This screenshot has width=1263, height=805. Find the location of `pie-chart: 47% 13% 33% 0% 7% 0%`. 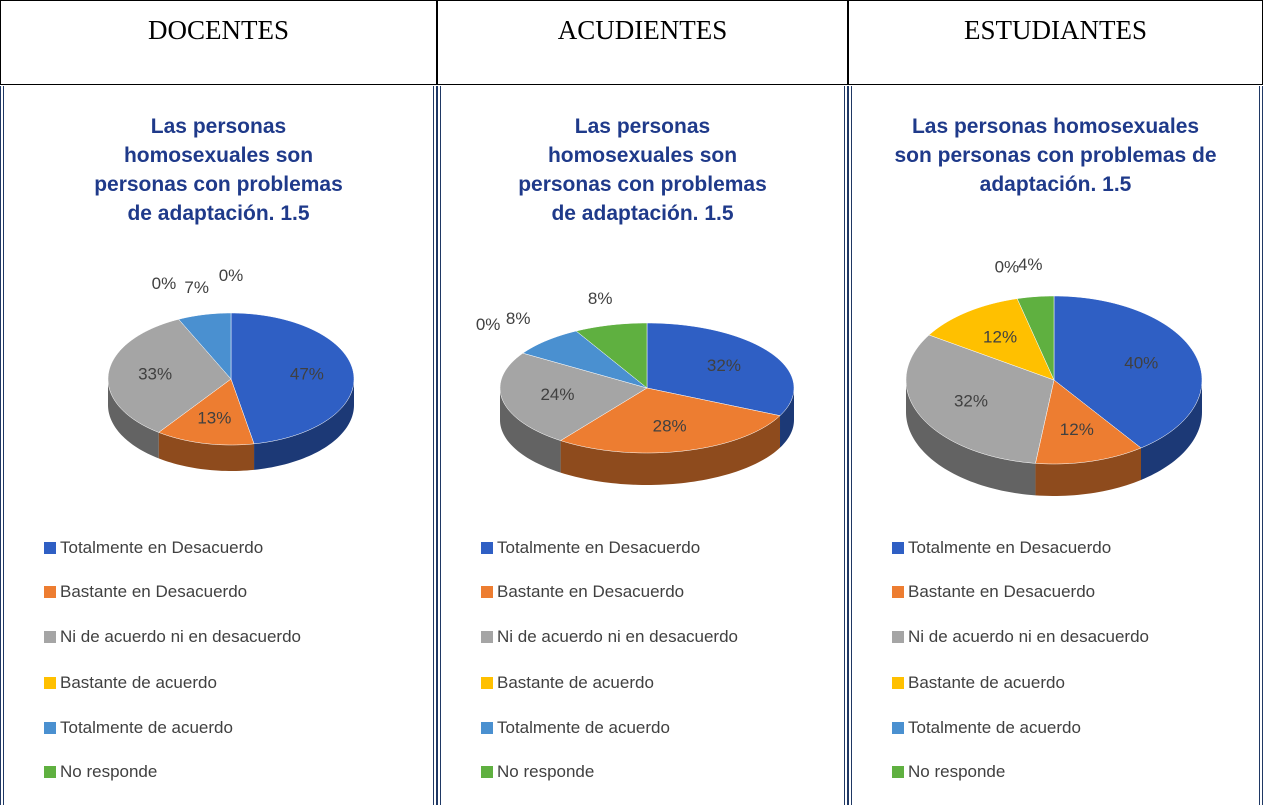

pie-chart: 47% 13% 33% 0% 7% 0% is located at coordinates (231, 368).